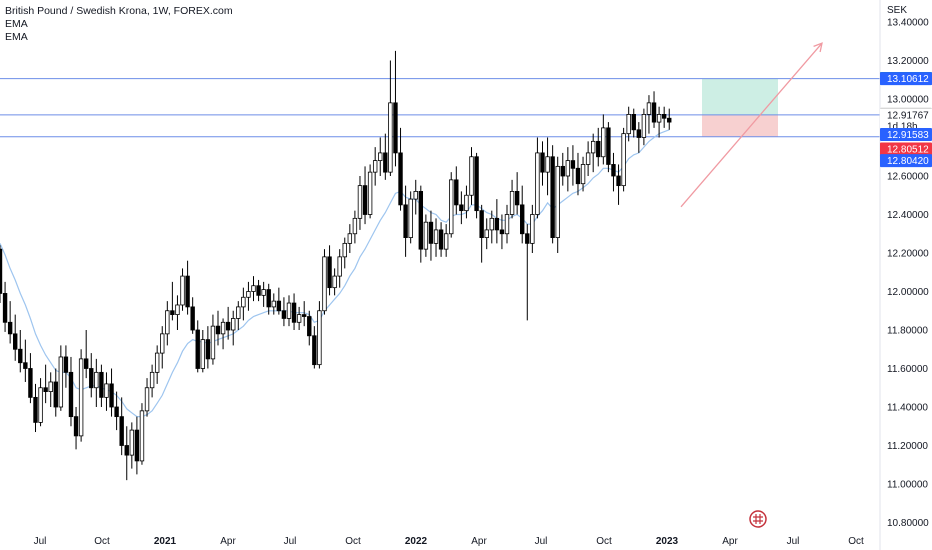 The image size is (932, 550). I want to click on x-tick-label: 2023, so click(667, 541).